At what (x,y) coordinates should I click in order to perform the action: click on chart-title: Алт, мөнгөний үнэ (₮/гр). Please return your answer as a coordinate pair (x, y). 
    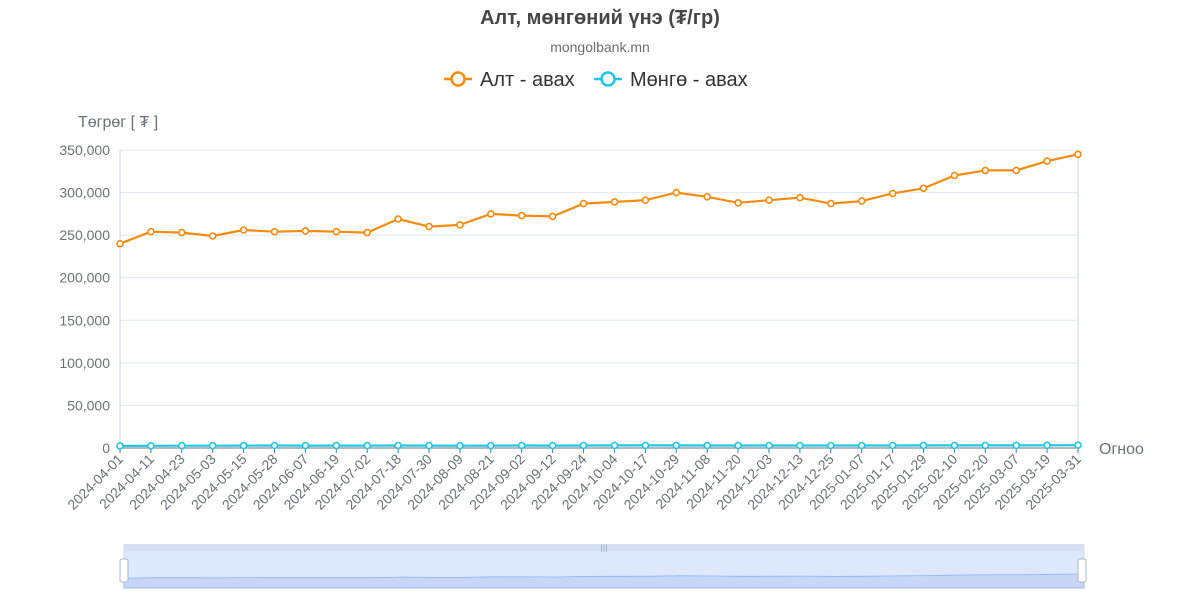
    Looking at the image, I should click on (600, 18).